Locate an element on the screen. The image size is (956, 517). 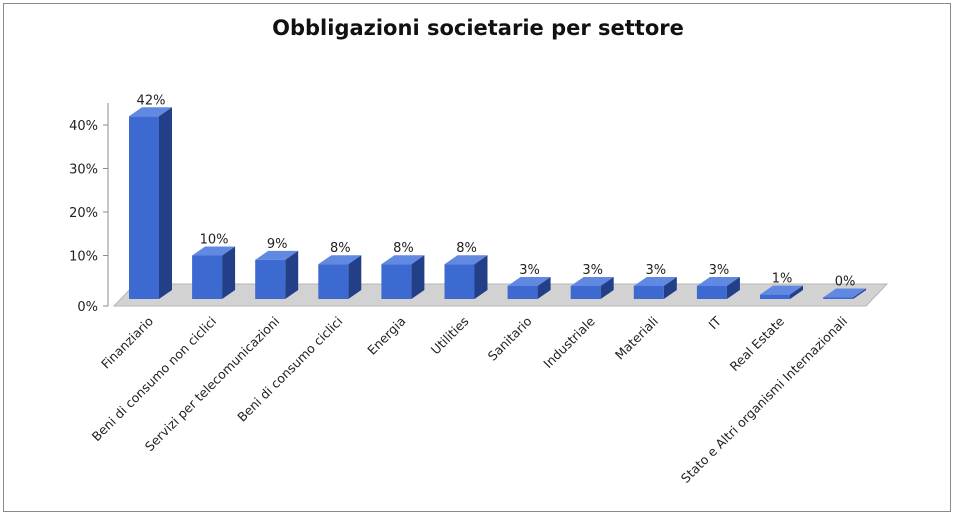
data-label: 42% is located at coordinates (151, 100).